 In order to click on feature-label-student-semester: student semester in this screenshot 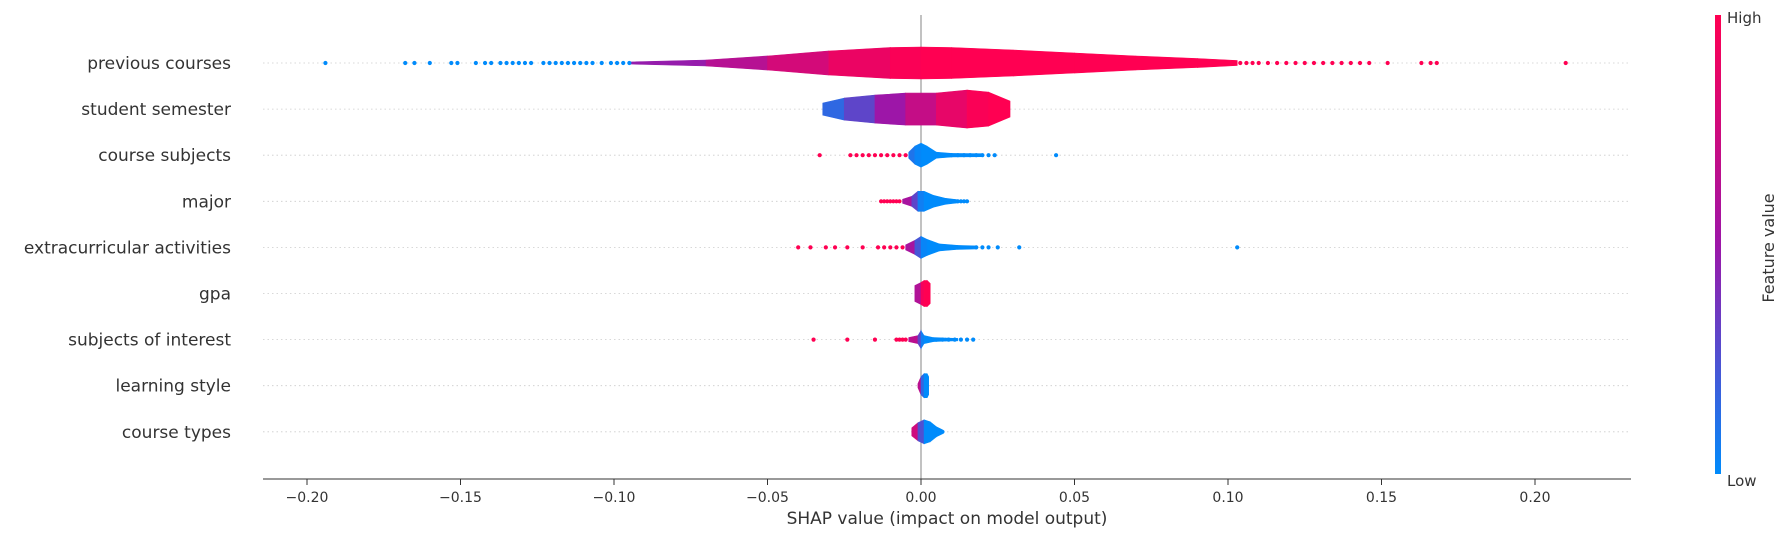, I will do `click(156, 110)`.